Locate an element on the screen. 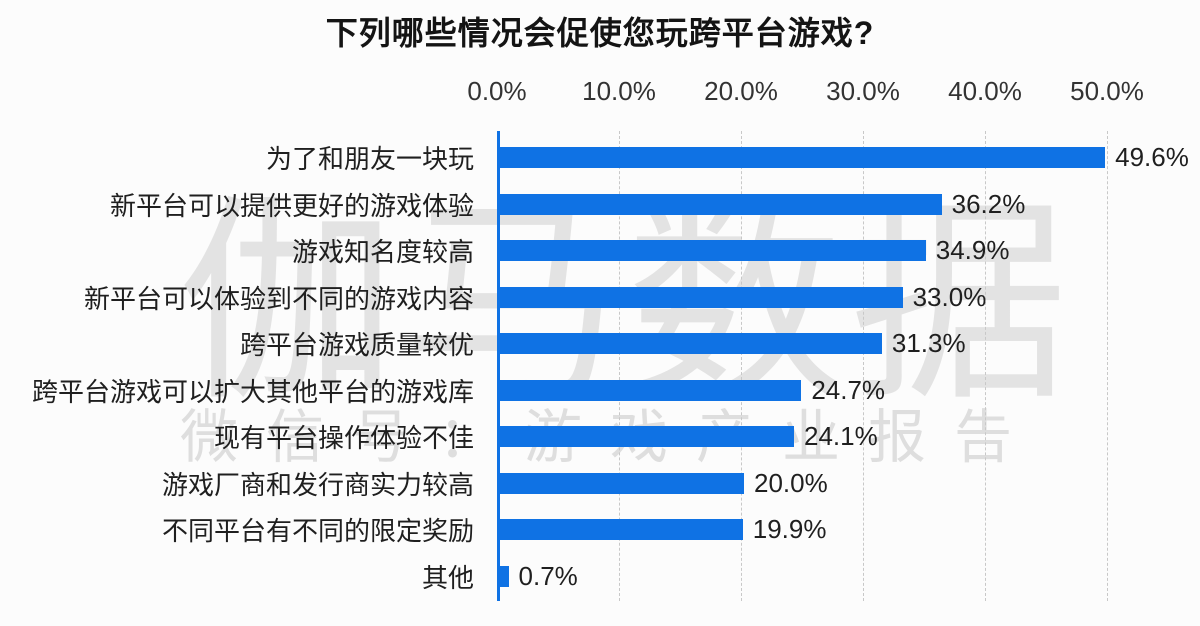 This screenshot has width=1200, height=626. bar-row: 24.1% is located at coordinates (848, 437).